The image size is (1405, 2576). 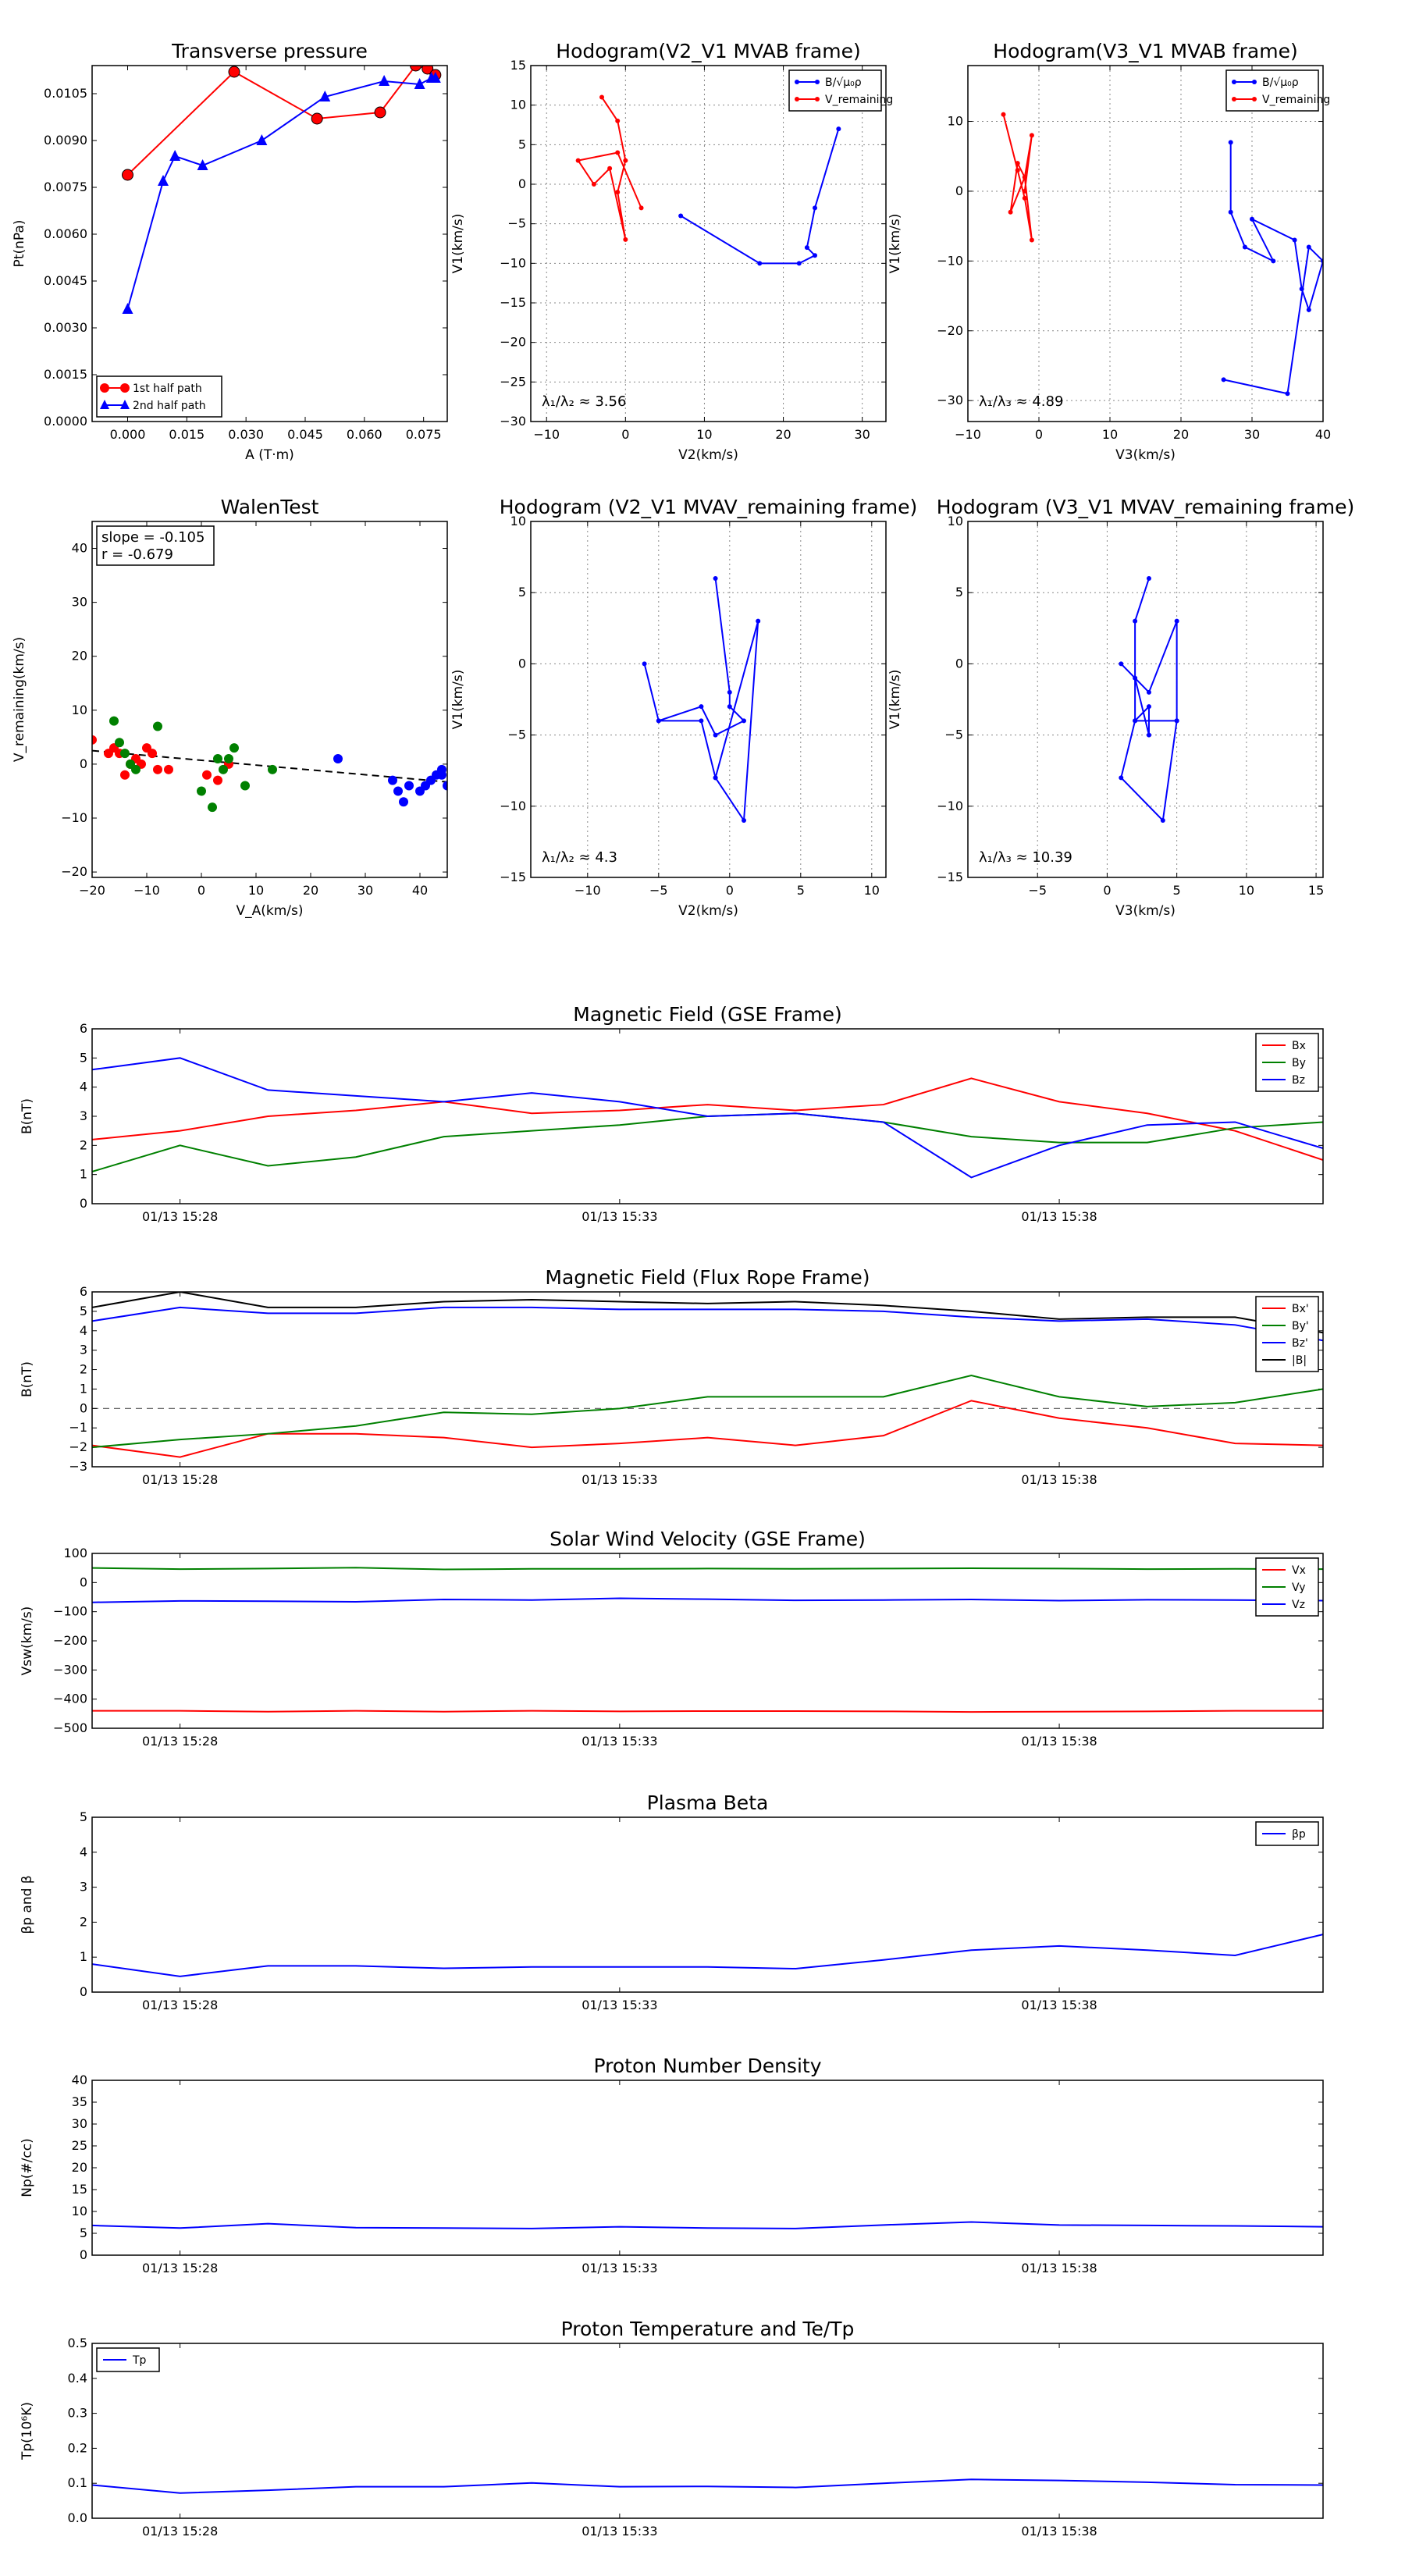 I want to click on x-tick-label: 0.015, so click(x=187, y=434).